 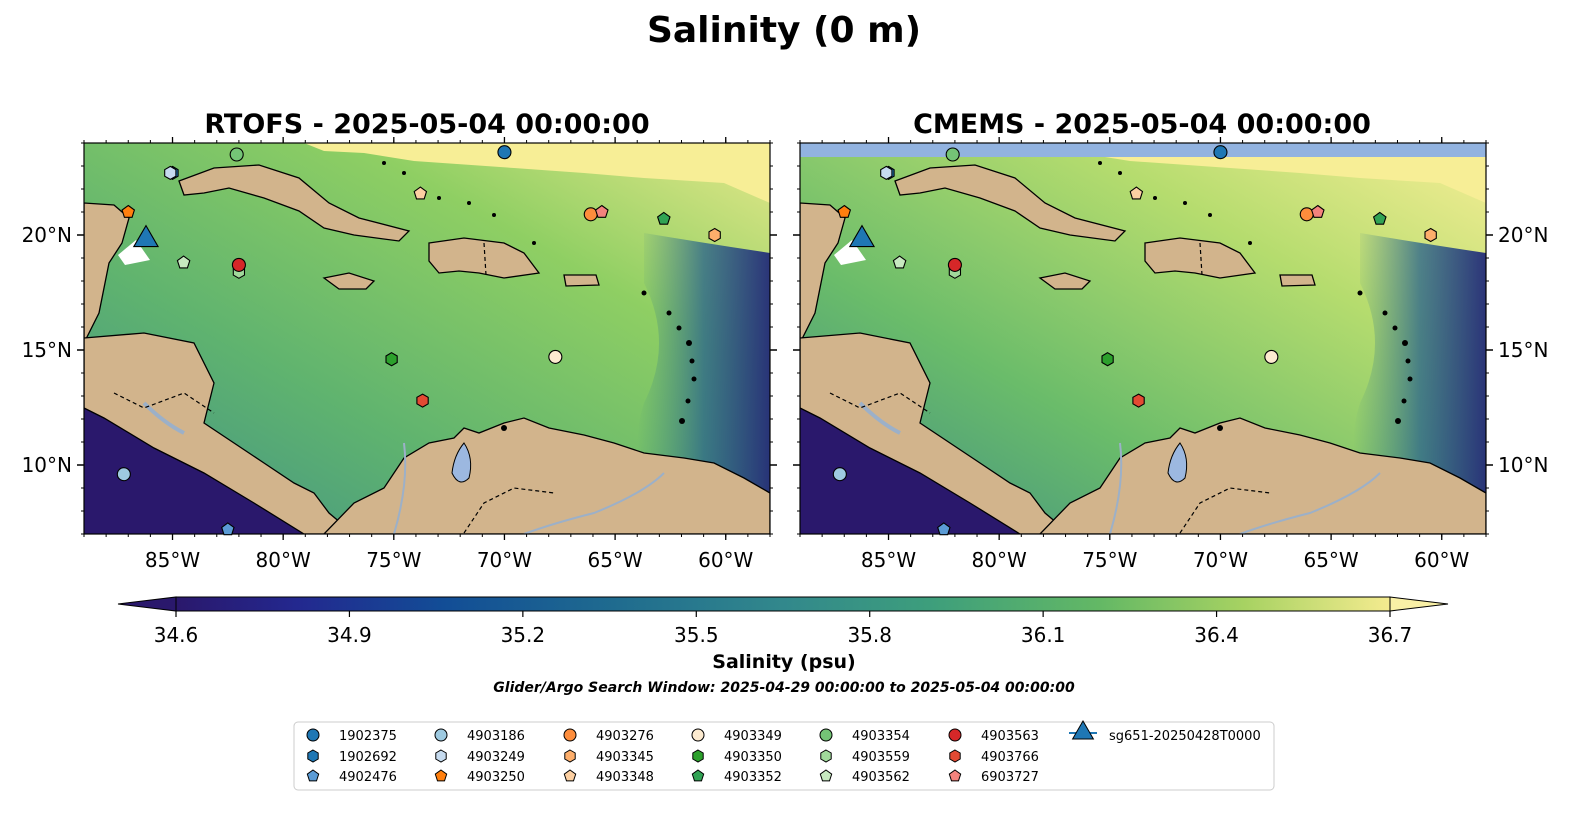 I want to click on colorbar-tick-label: 36.7, so click(x=1390, y=635).